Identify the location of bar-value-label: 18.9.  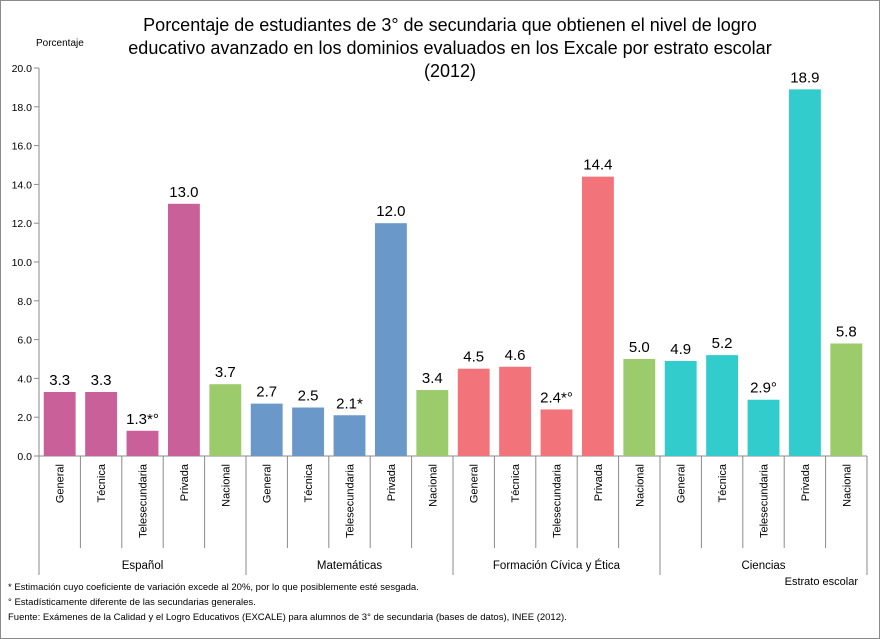
(804, 77).